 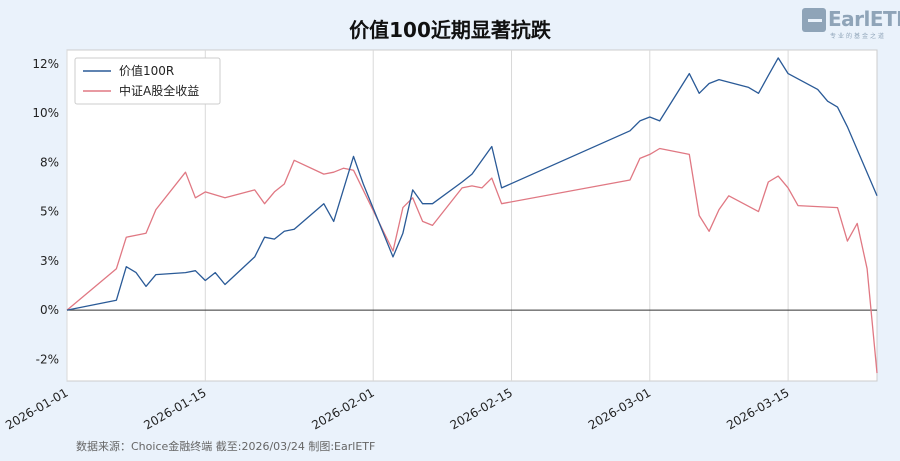 What do you see at coordinates (49, 261) in the screenshot?
I see `y-tick-label: 3%` at bounding box center [49, 261].